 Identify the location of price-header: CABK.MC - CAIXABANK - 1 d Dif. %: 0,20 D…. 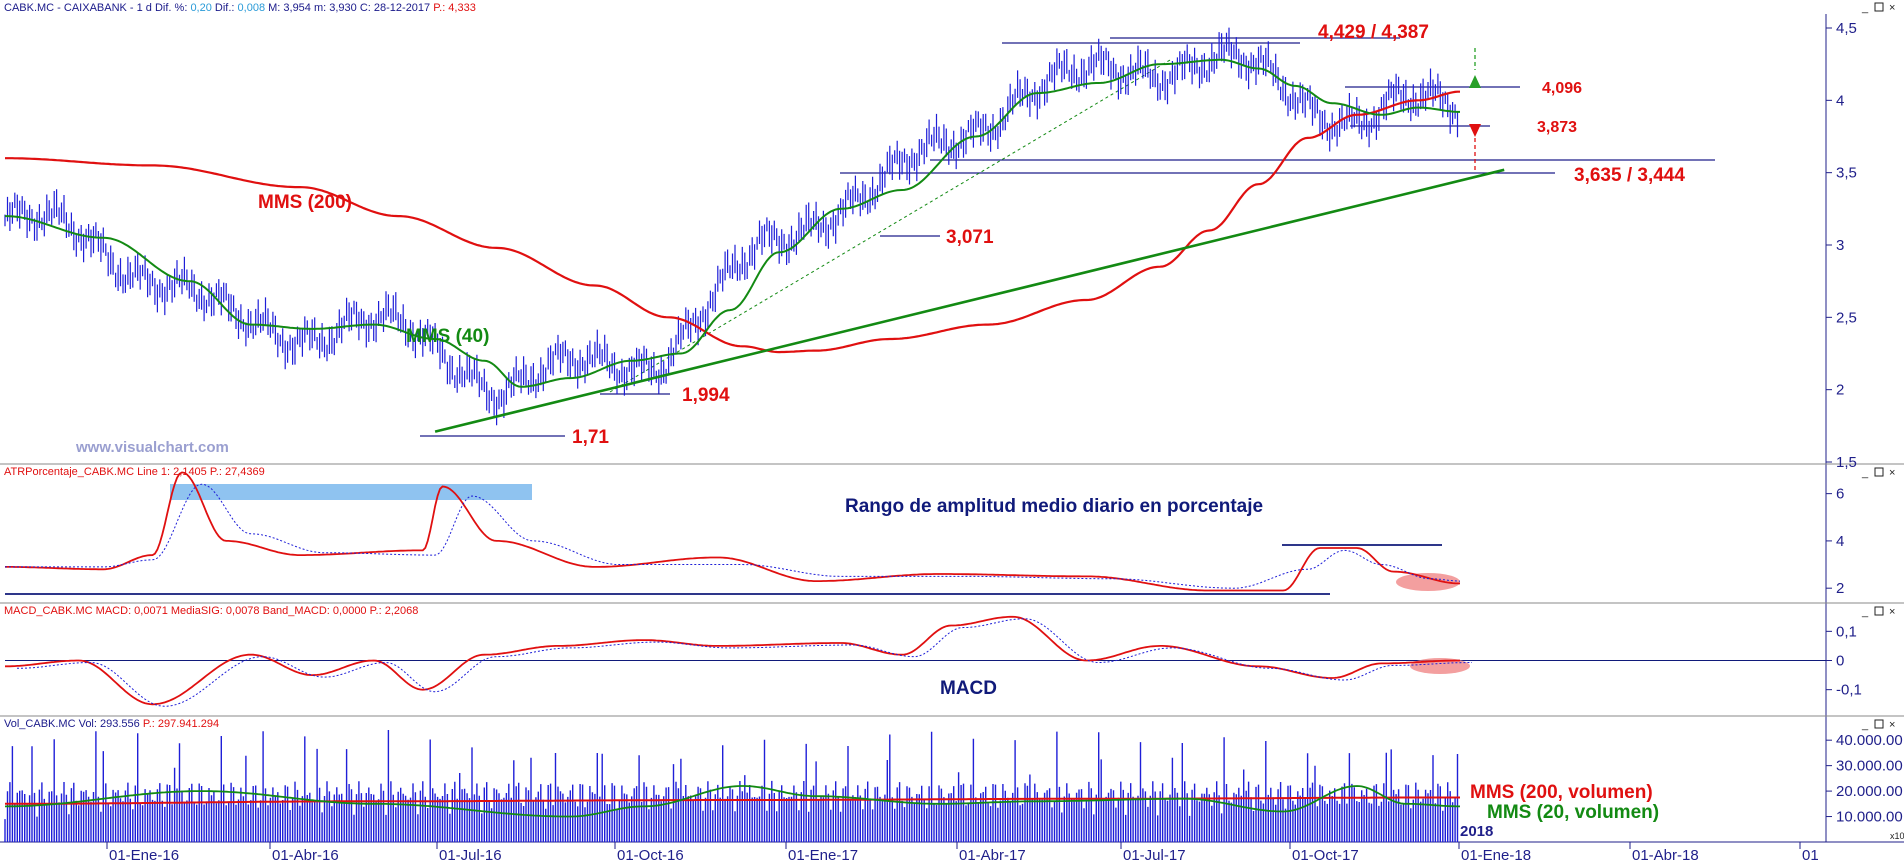
(240, 8).